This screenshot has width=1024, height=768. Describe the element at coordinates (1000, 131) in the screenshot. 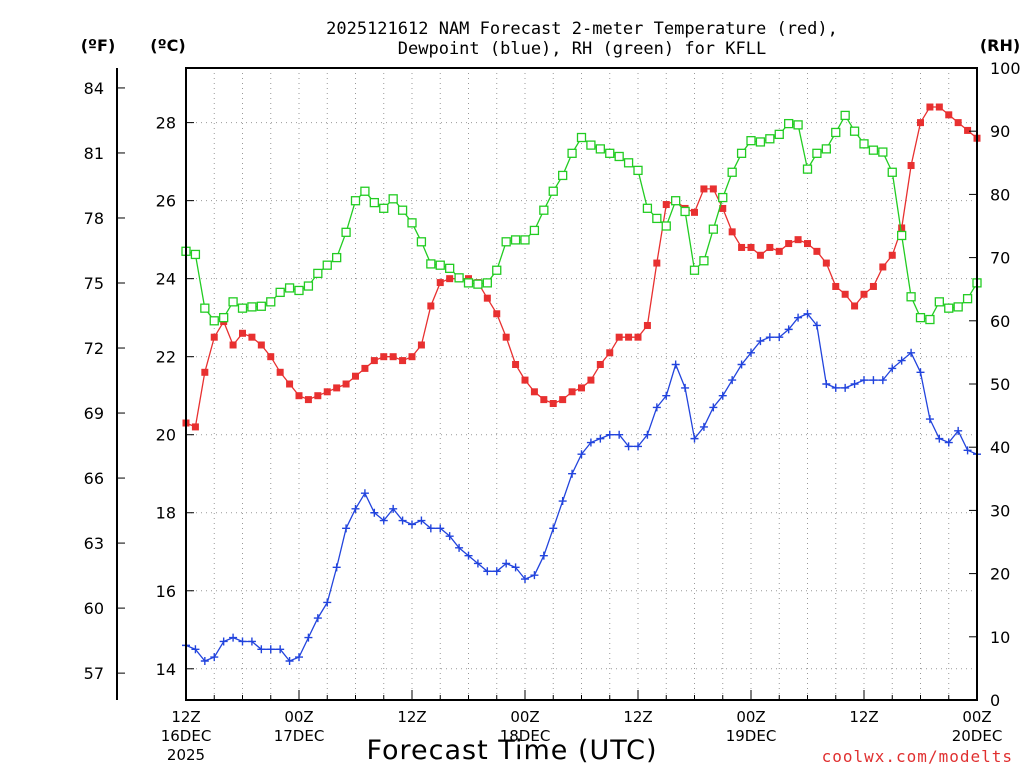

I see `rh-tick-label: 90` at that location.